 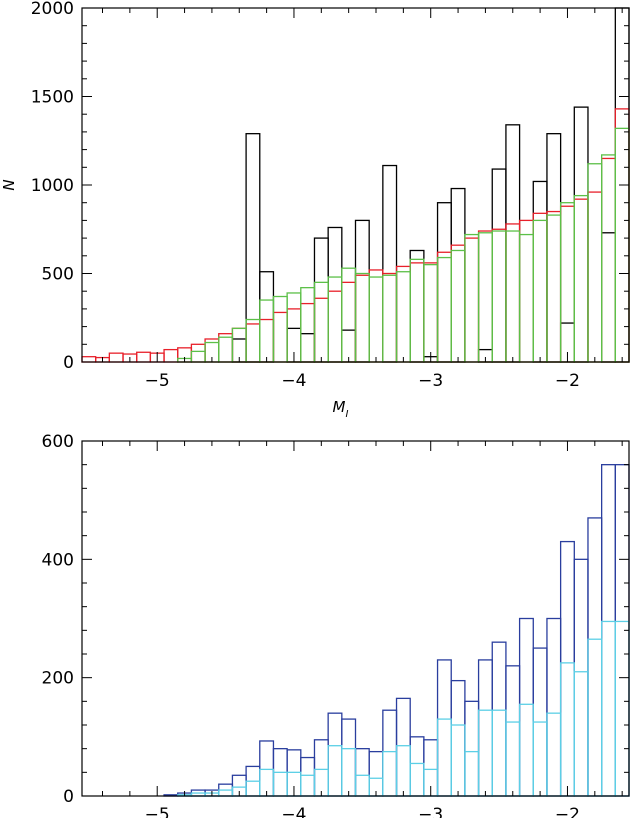 What do you see at coordinates (58, 679) in the screenshot?
I see `y-tick-label: 200` at bounding box center [58, 679].